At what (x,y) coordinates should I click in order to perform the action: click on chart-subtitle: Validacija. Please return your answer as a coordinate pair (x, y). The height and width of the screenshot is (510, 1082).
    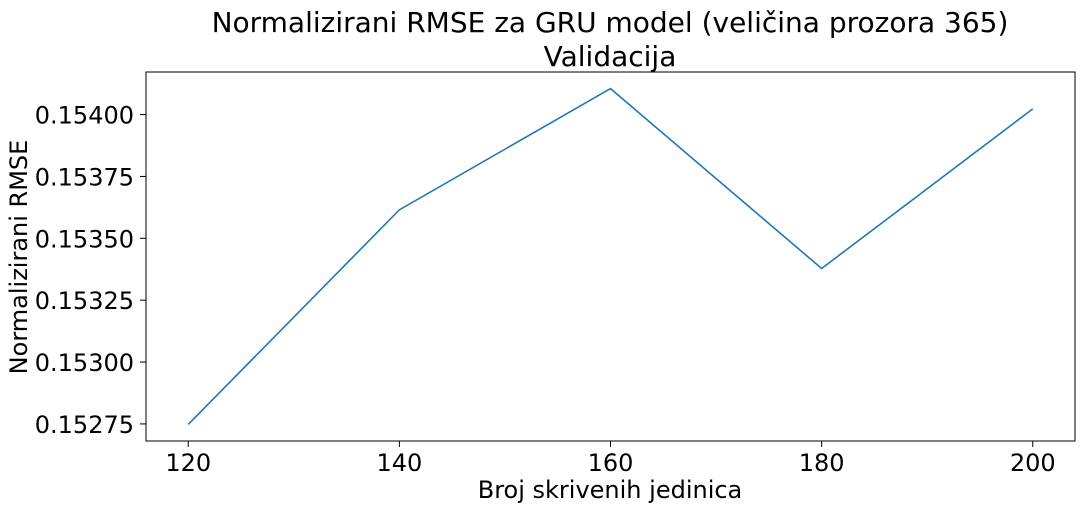
    Looking at the image, I should click on (610, 56).